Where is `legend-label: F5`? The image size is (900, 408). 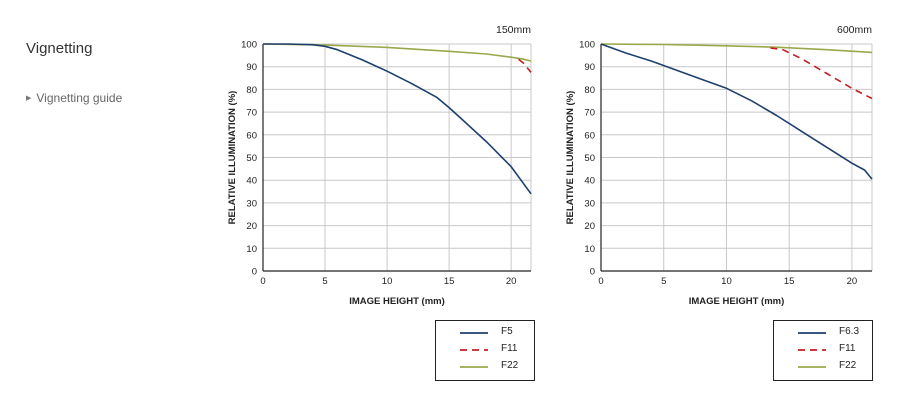 legend-label: F5 is located at coordinates (507, 331).